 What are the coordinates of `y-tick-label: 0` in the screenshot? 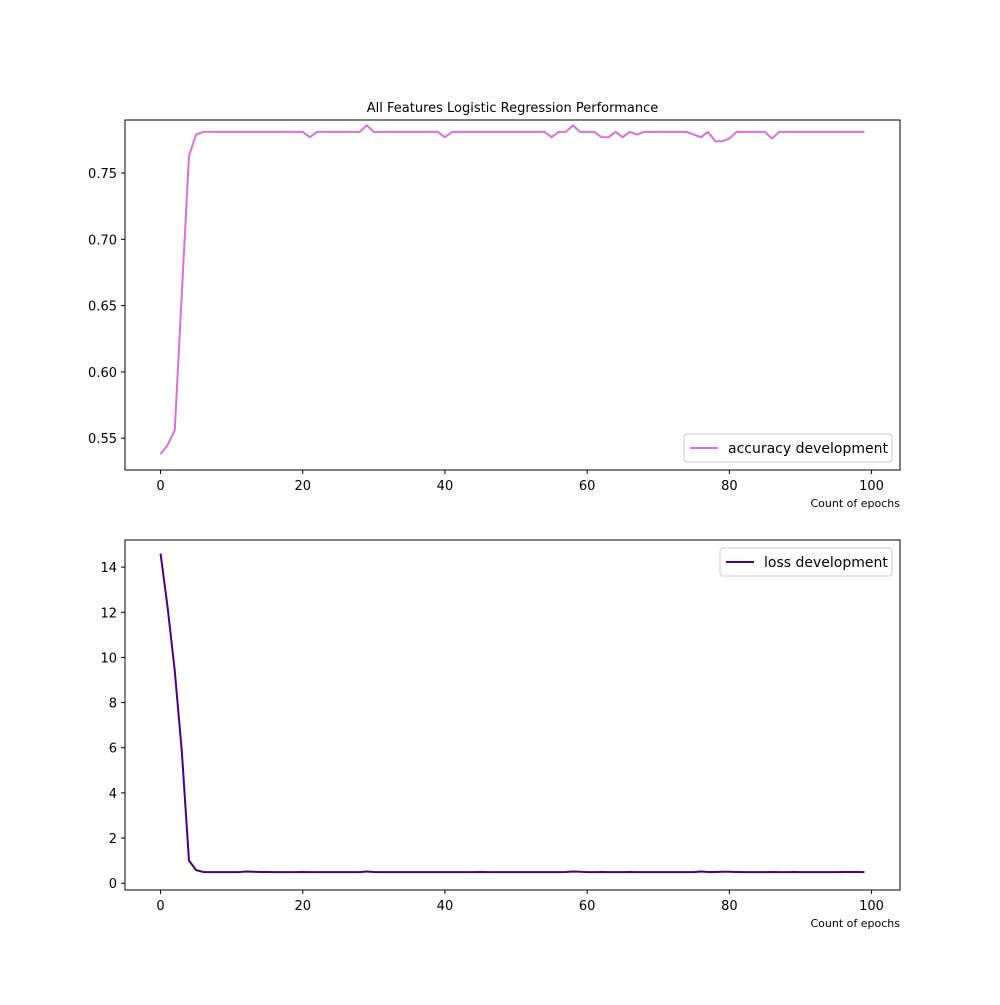 It's located at (113, 884).